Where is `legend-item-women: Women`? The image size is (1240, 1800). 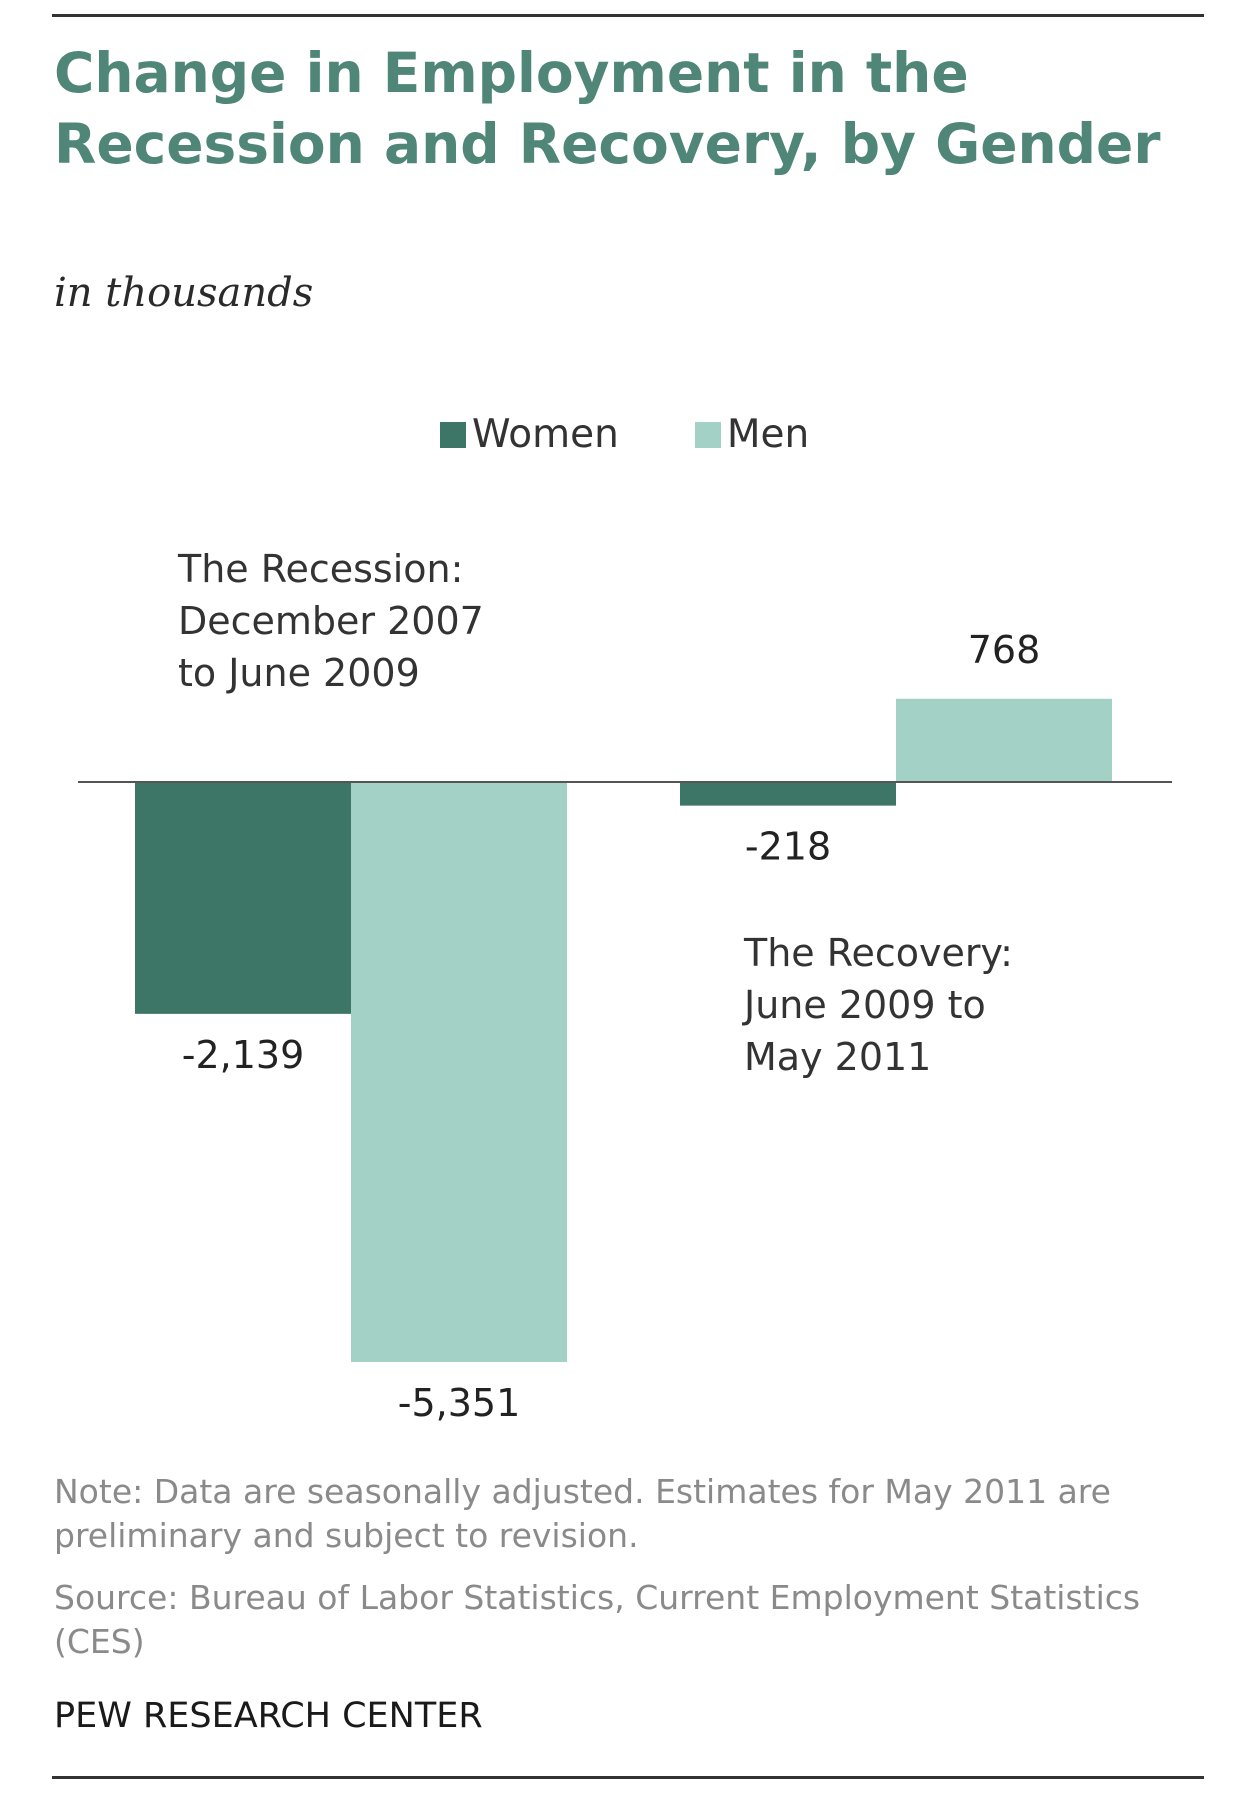
legend-item-women: Women is located at coordinates (529, 434).